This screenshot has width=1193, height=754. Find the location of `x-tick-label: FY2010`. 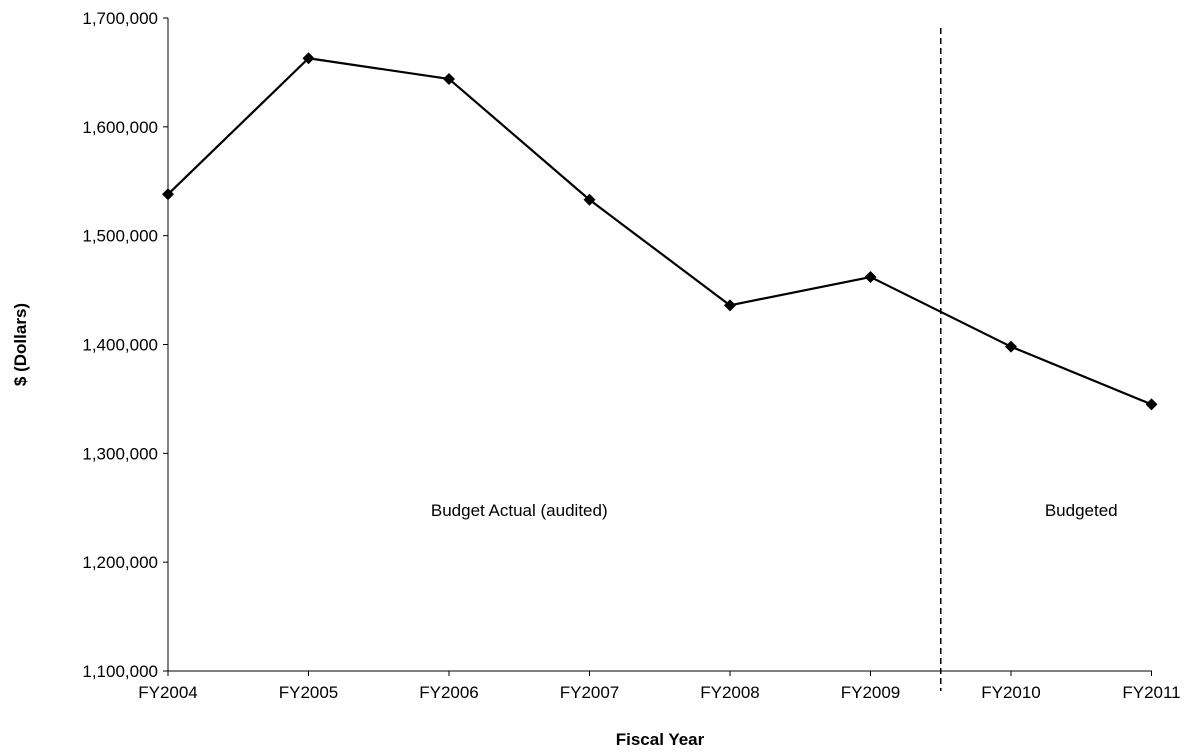

x-tick-label: FY2010 is located at coordinates (1011, 692).